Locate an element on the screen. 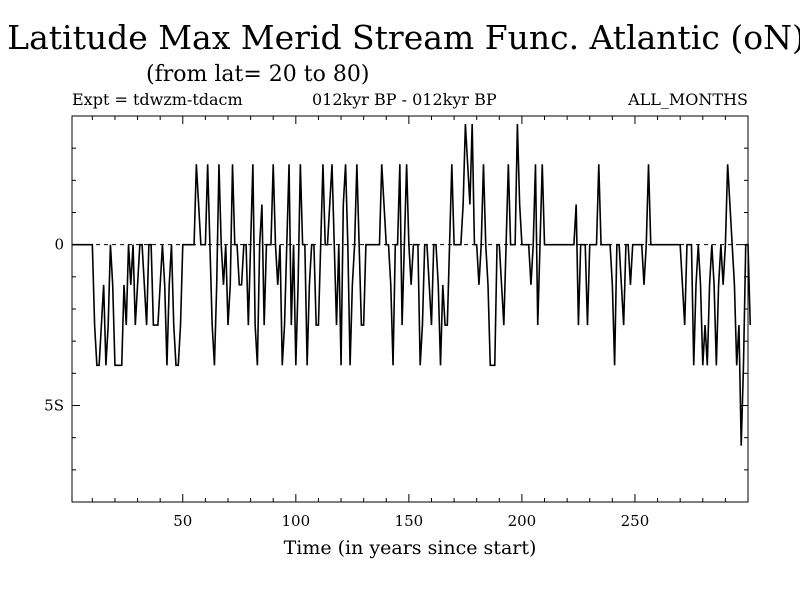 The height and width of the screenshot is (600, 800). x-tick-label: 150 is located at coordinates (409, 521).